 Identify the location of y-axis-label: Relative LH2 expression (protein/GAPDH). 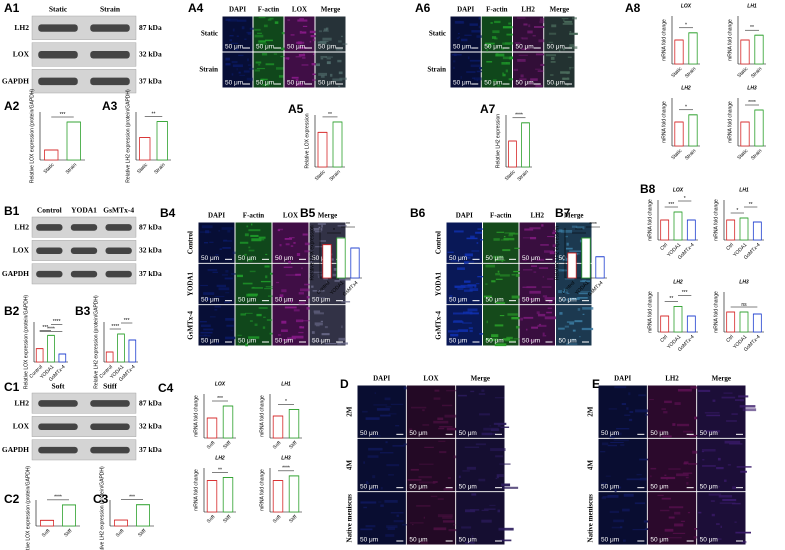
(102, 508).